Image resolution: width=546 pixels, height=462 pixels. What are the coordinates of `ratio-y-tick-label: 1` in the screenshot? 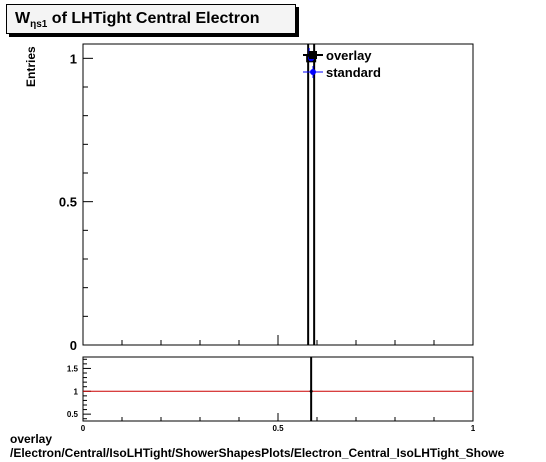 It's located at (76, 391).